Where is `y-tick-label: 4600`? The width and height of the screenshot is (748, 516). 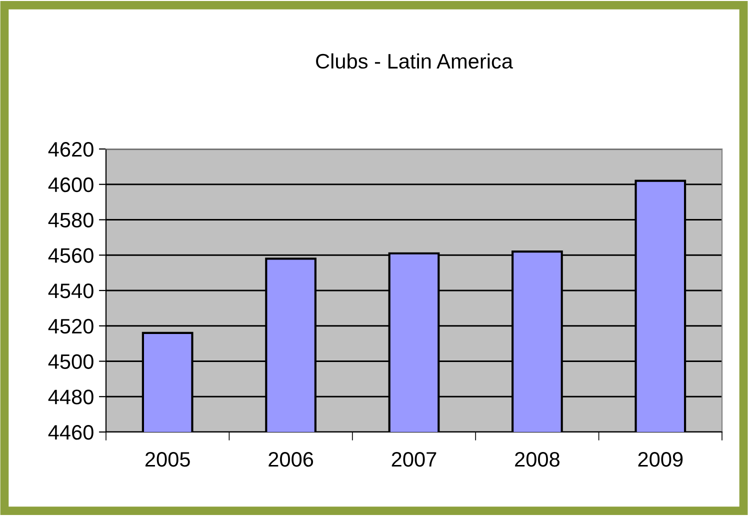 y-tick-label: 4600 is located at coordinates (71, 184).